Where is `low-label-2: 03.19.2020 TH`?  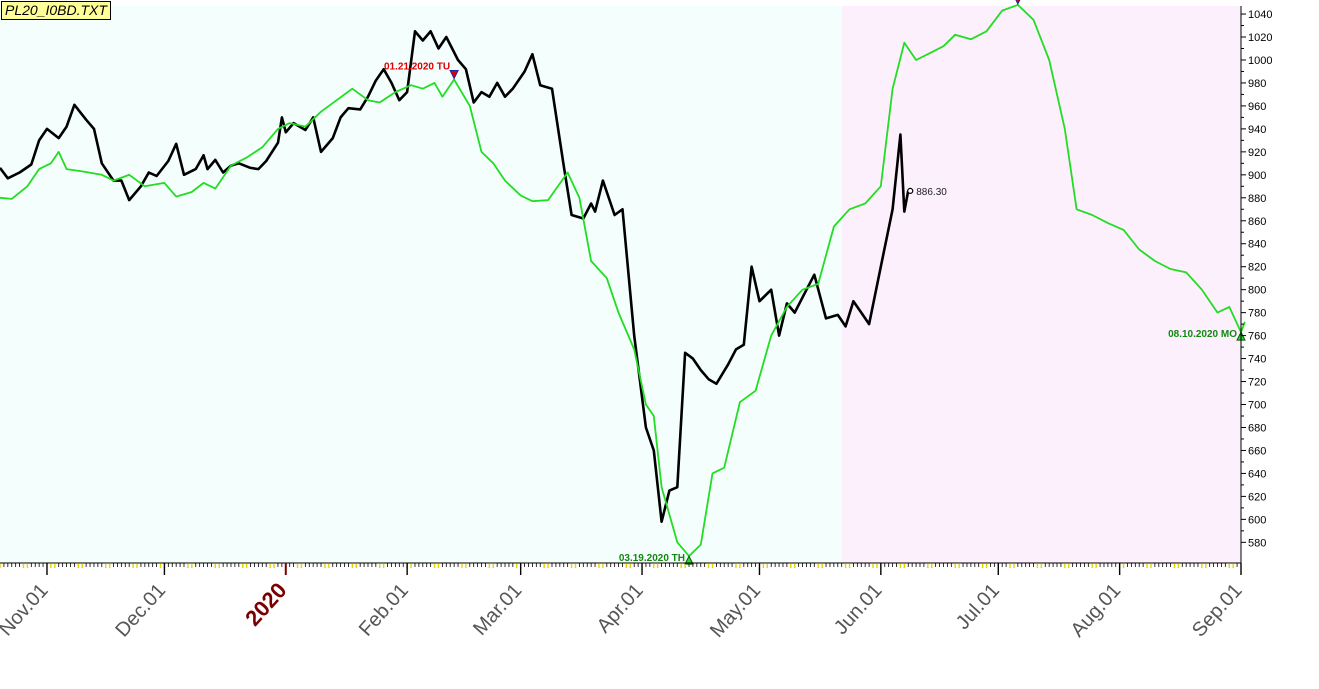 low-label-2: 03.19.2020 TH is located at coordinates (652, 558).